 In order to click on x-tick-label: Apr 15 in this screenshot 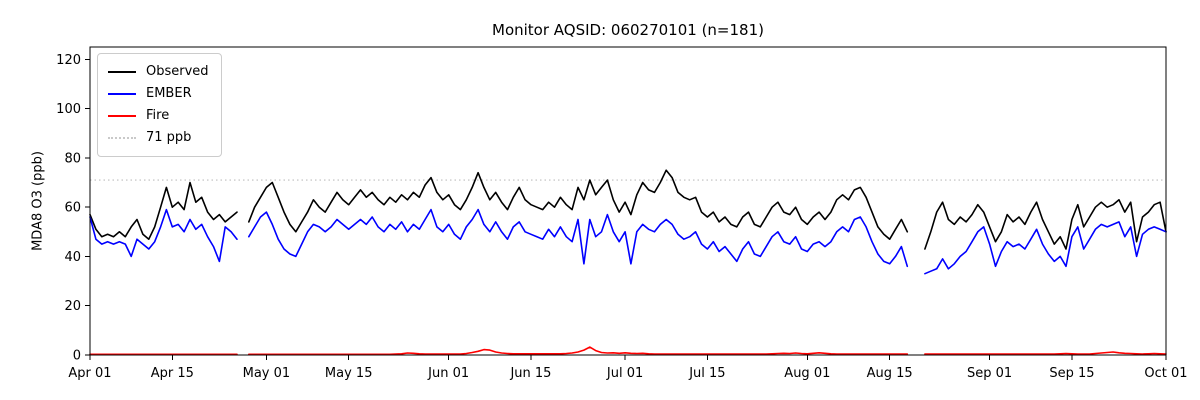, I will do `click(172, 373)`.